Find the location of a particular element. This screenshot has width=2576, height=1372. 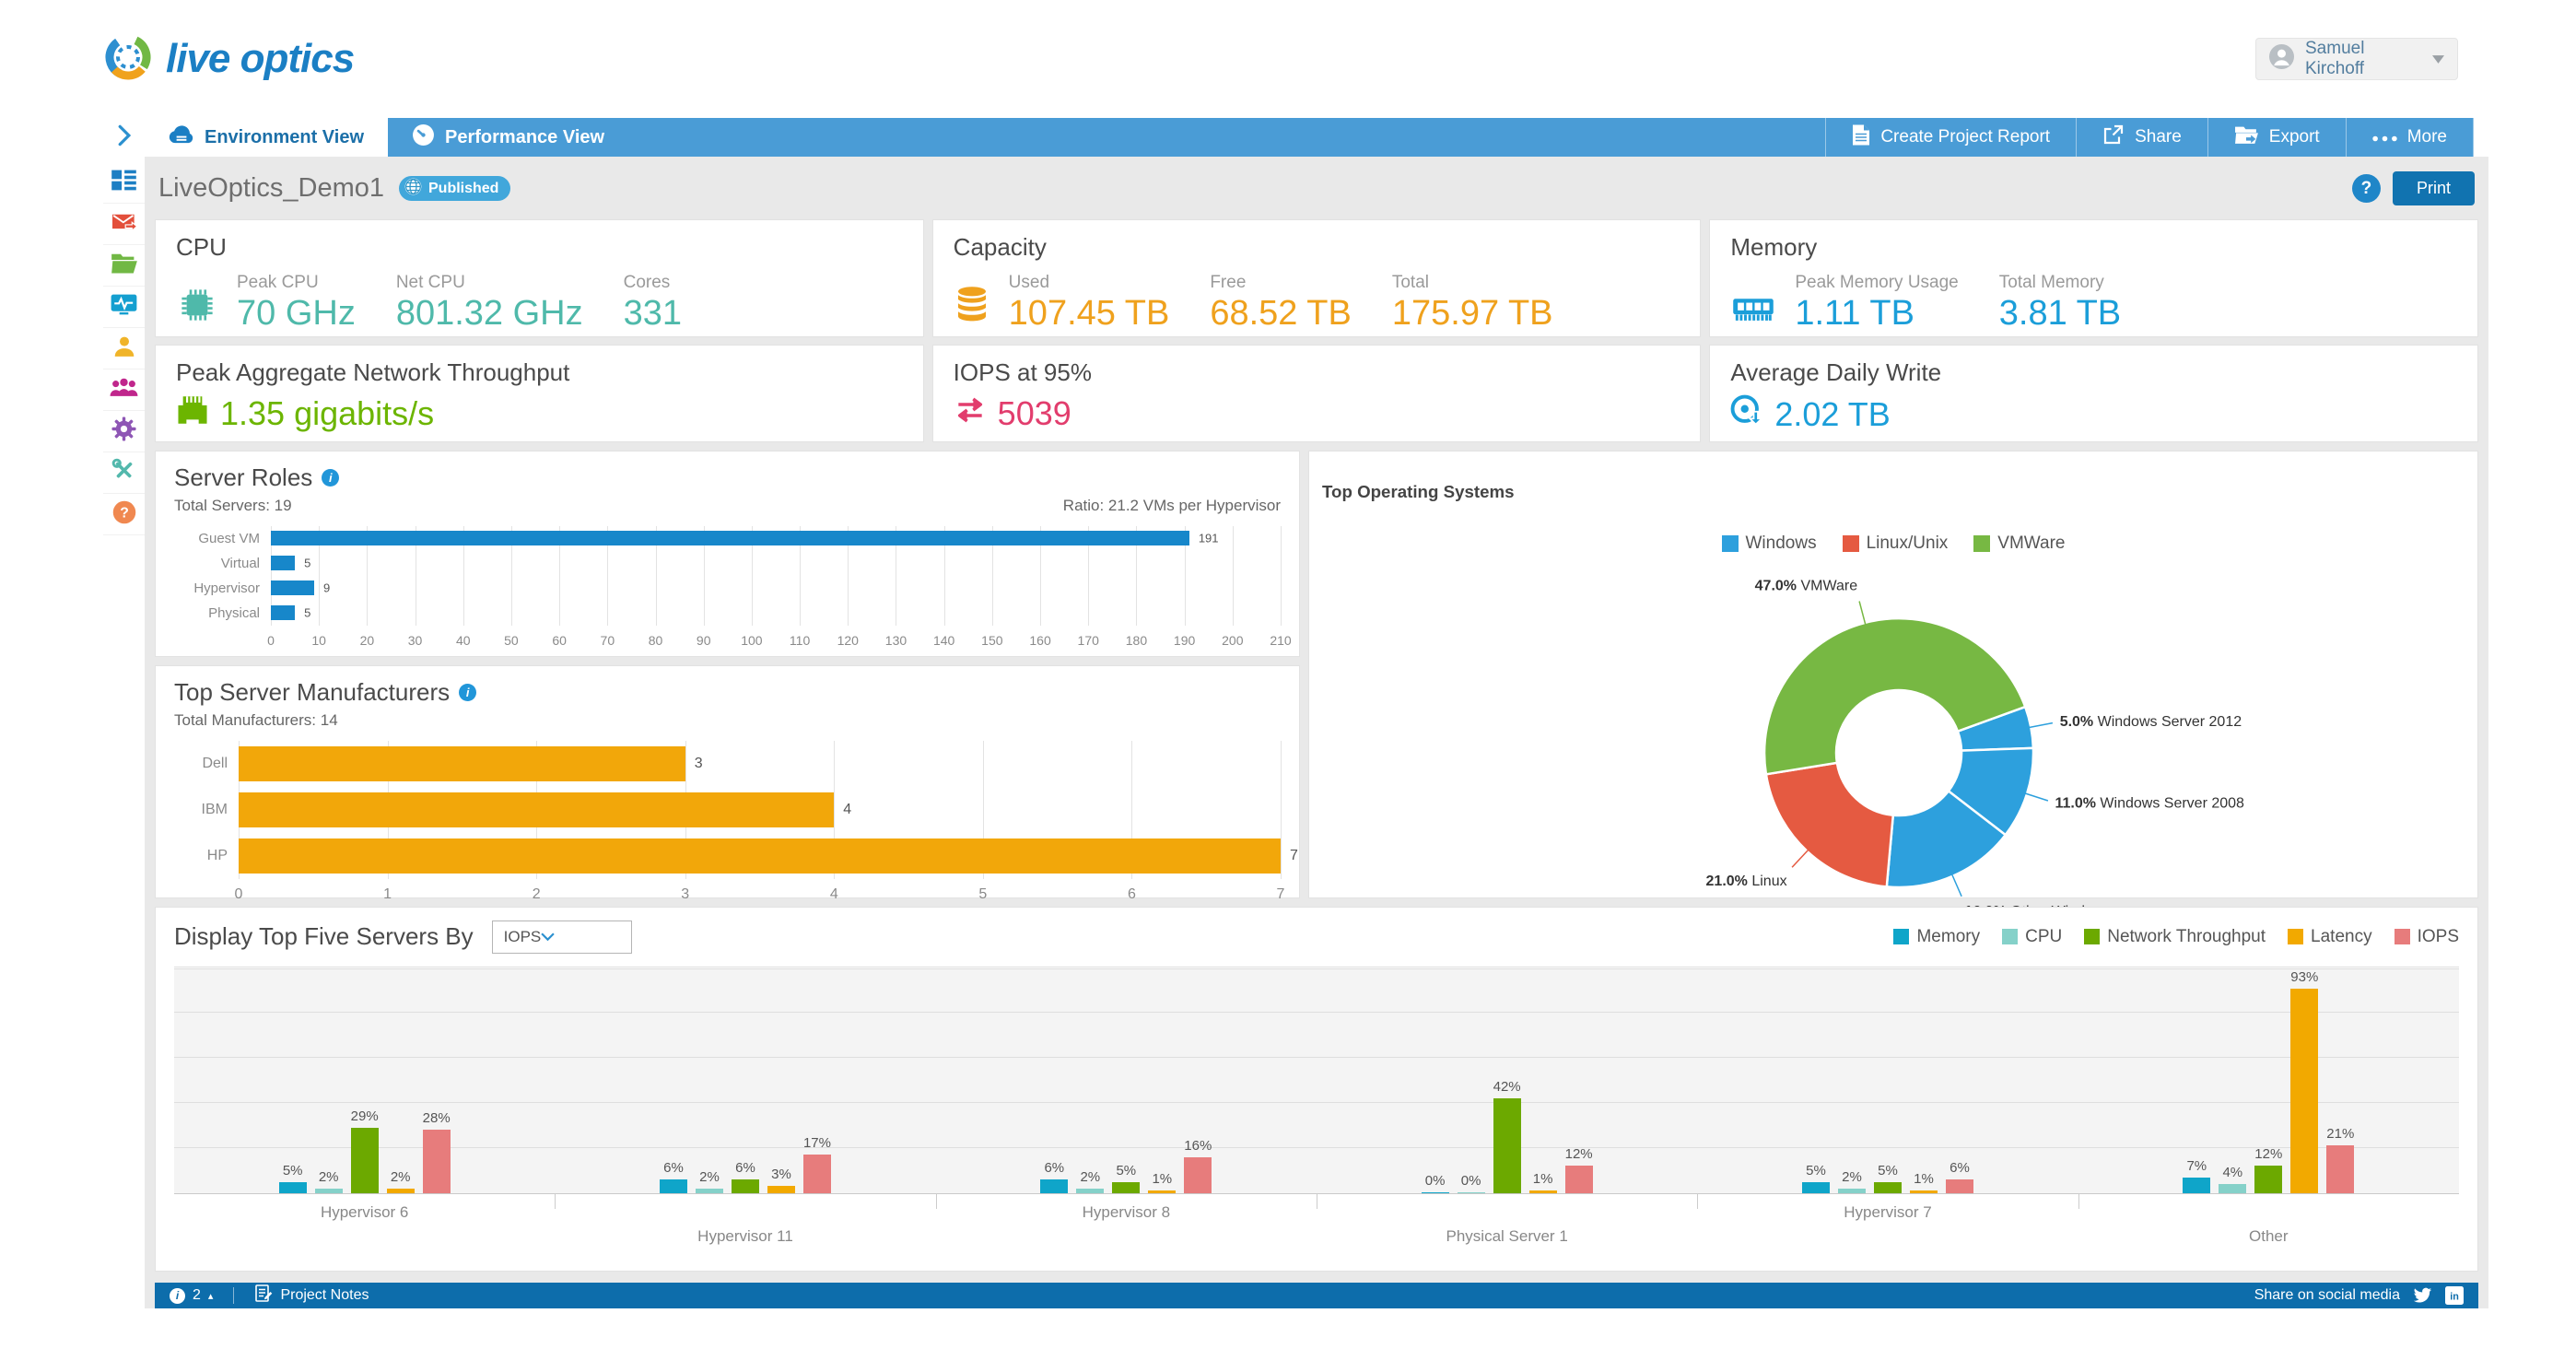

sidebar-collapse-button is located at coordinates (124, 137).